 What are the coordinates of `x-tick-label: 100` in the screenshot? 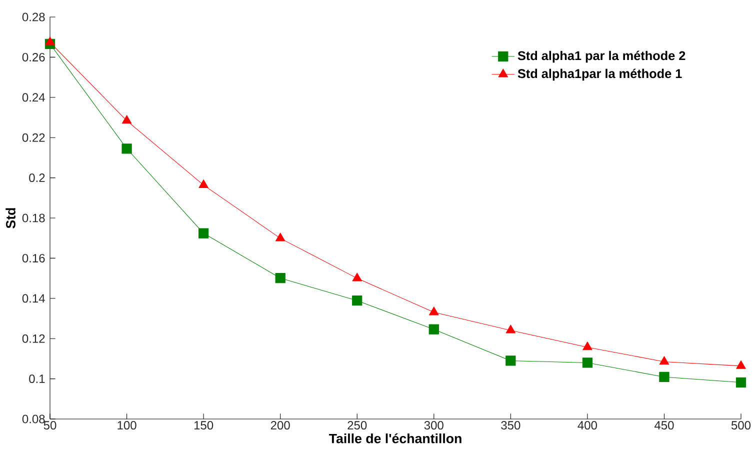 It's located at (127, 425).